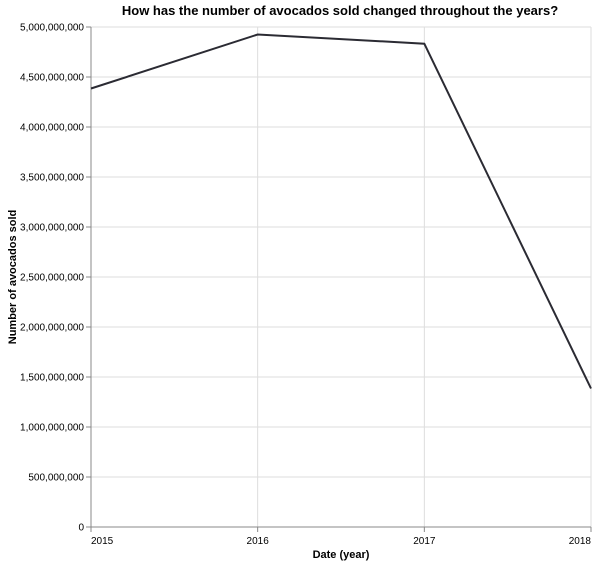  I want to click on y-tick-label: 2,500,000,000, so click(52, 278).